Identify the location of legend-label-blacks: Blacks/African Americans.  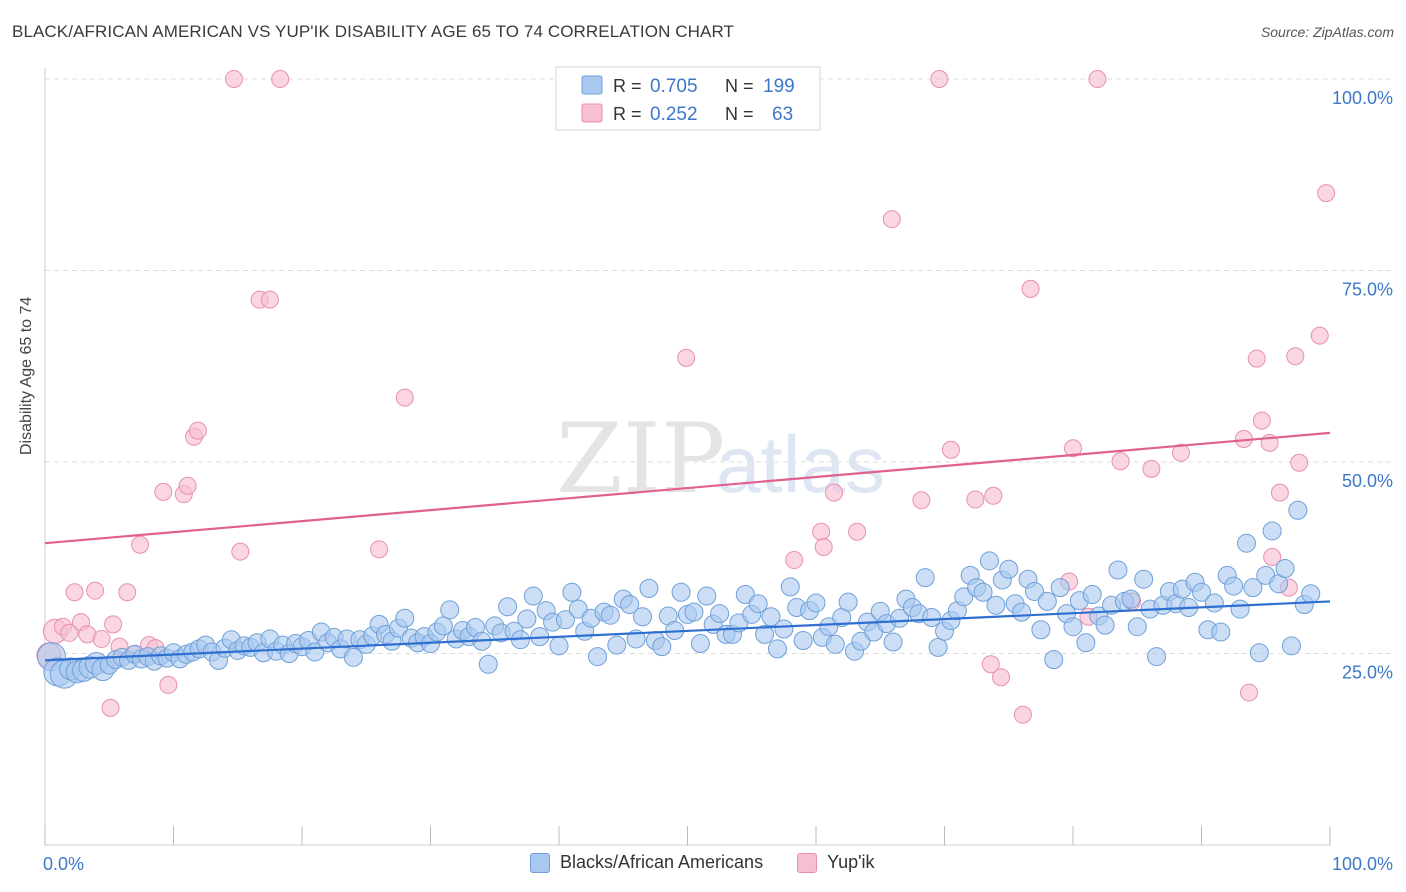
(662, 862).